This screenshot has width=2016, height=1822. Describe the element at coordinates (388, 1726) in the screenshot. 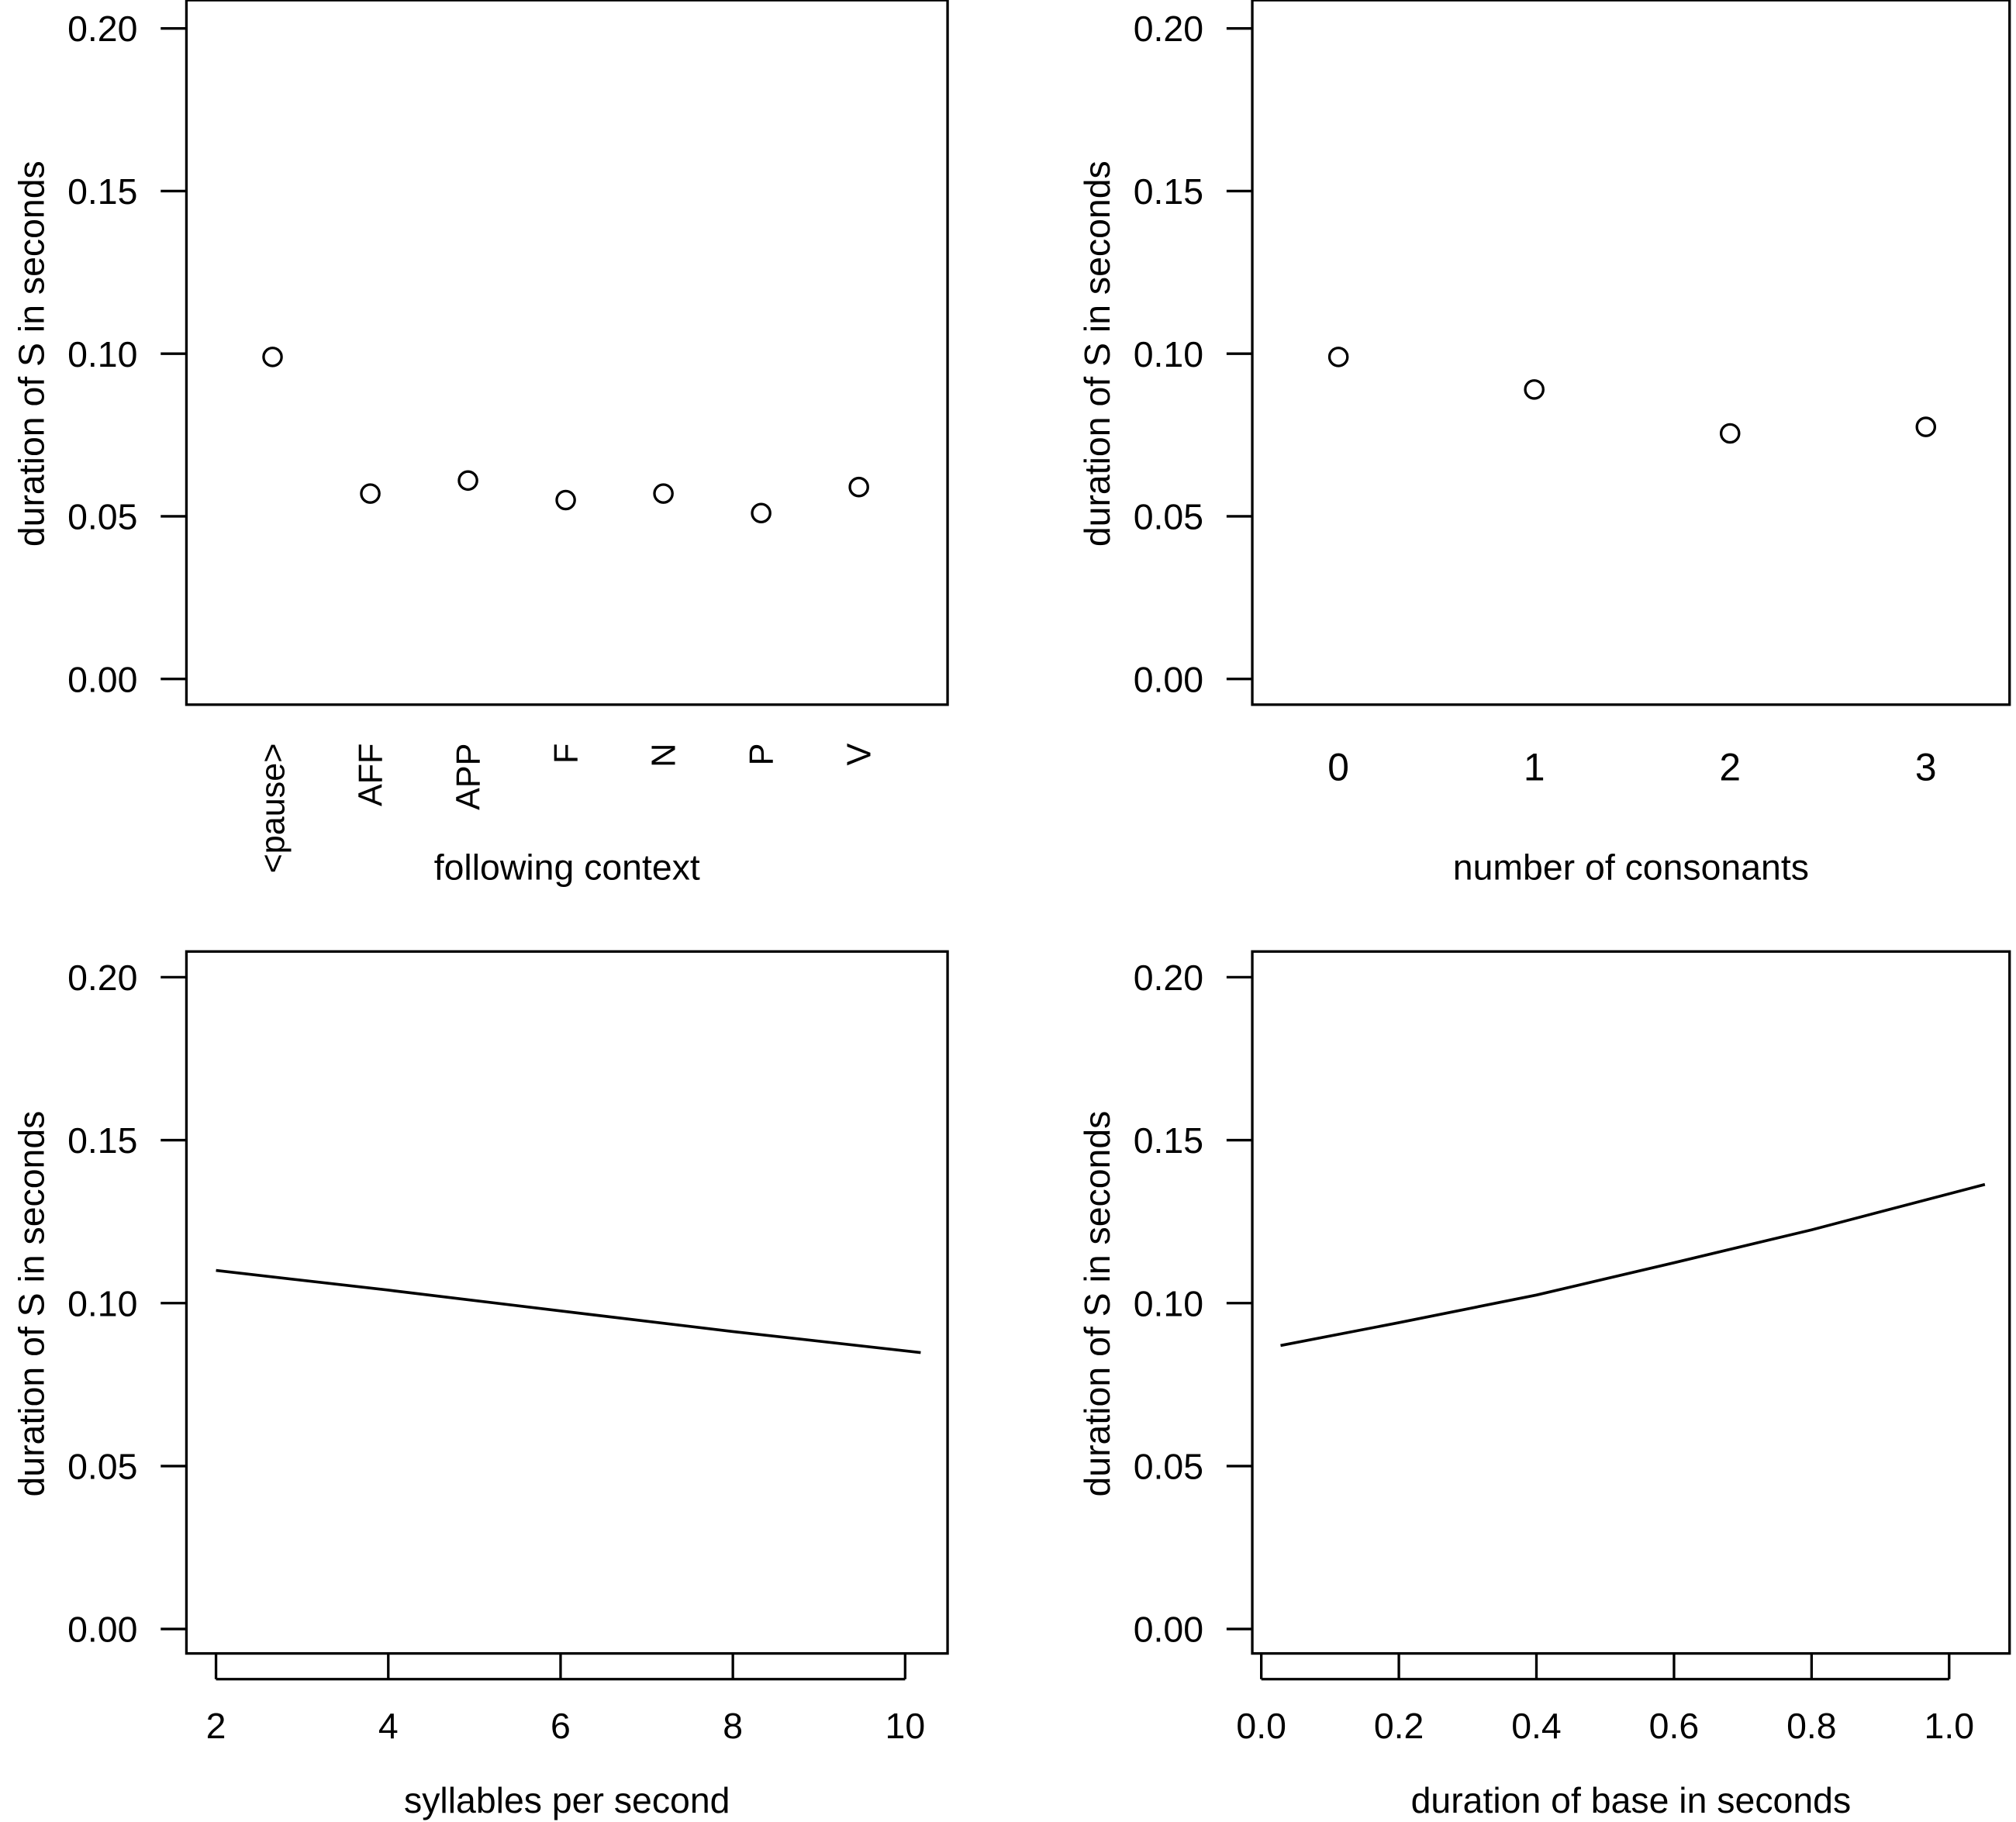

I see `x-tick-label: 4` at that location.